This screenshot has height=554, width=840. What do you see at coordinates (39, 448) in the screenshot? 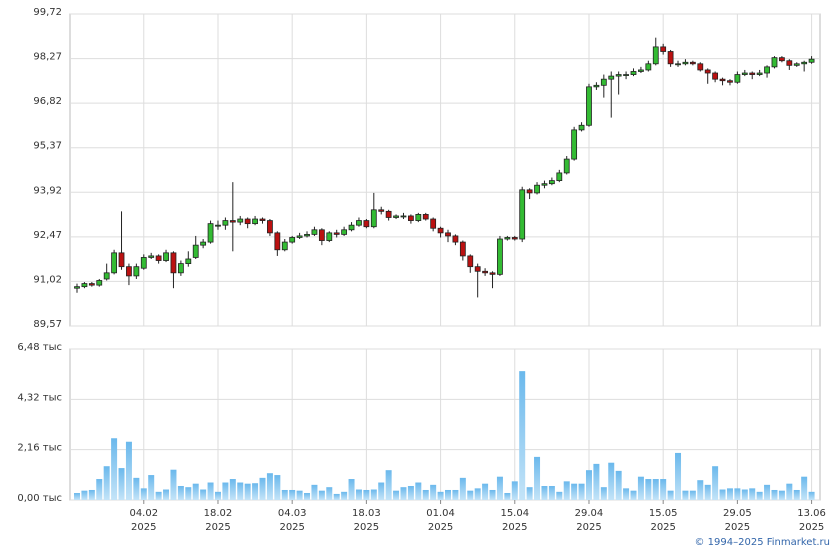
I see `y-tick-label: 2,16 тыс` at bounding box center [39, 448].